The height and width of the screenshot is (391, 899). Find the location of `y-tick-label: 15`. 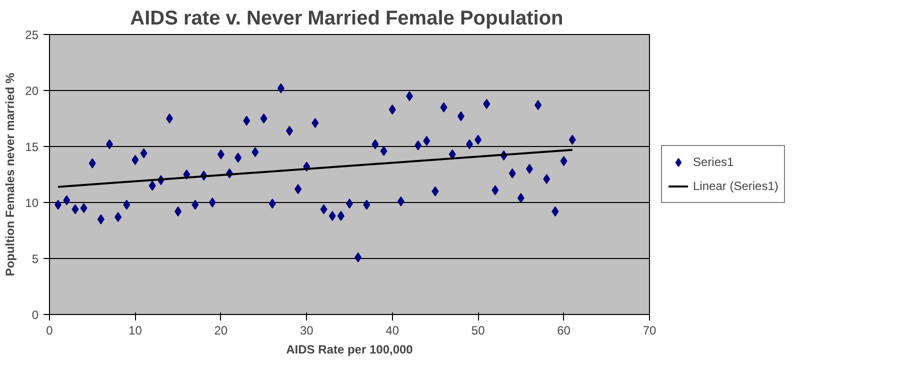

y-tick-label: 15 is located at coordinates (32, 147).